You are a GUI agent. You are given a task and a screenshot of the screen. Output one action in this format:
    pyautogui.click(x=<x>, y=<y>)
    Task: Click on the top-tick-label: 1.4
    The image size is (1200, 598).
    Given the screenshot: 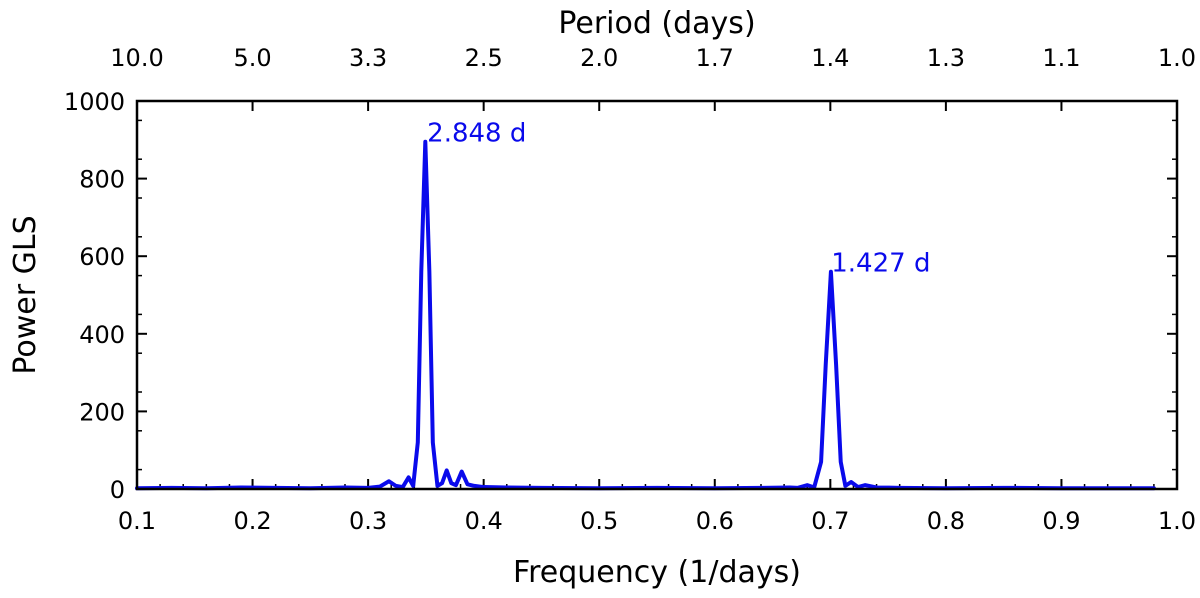 What is the action you would take?
    pyautogui.click(x=830, y=58)
    